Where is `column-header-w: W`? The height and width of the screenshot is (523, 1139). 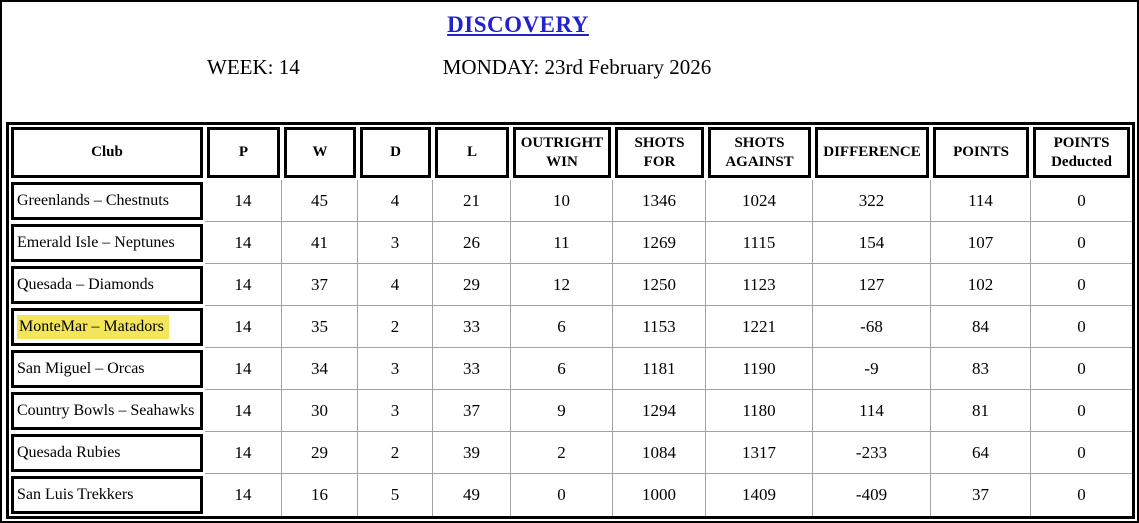 column-header-w: W is located at coordinates (320, 152).